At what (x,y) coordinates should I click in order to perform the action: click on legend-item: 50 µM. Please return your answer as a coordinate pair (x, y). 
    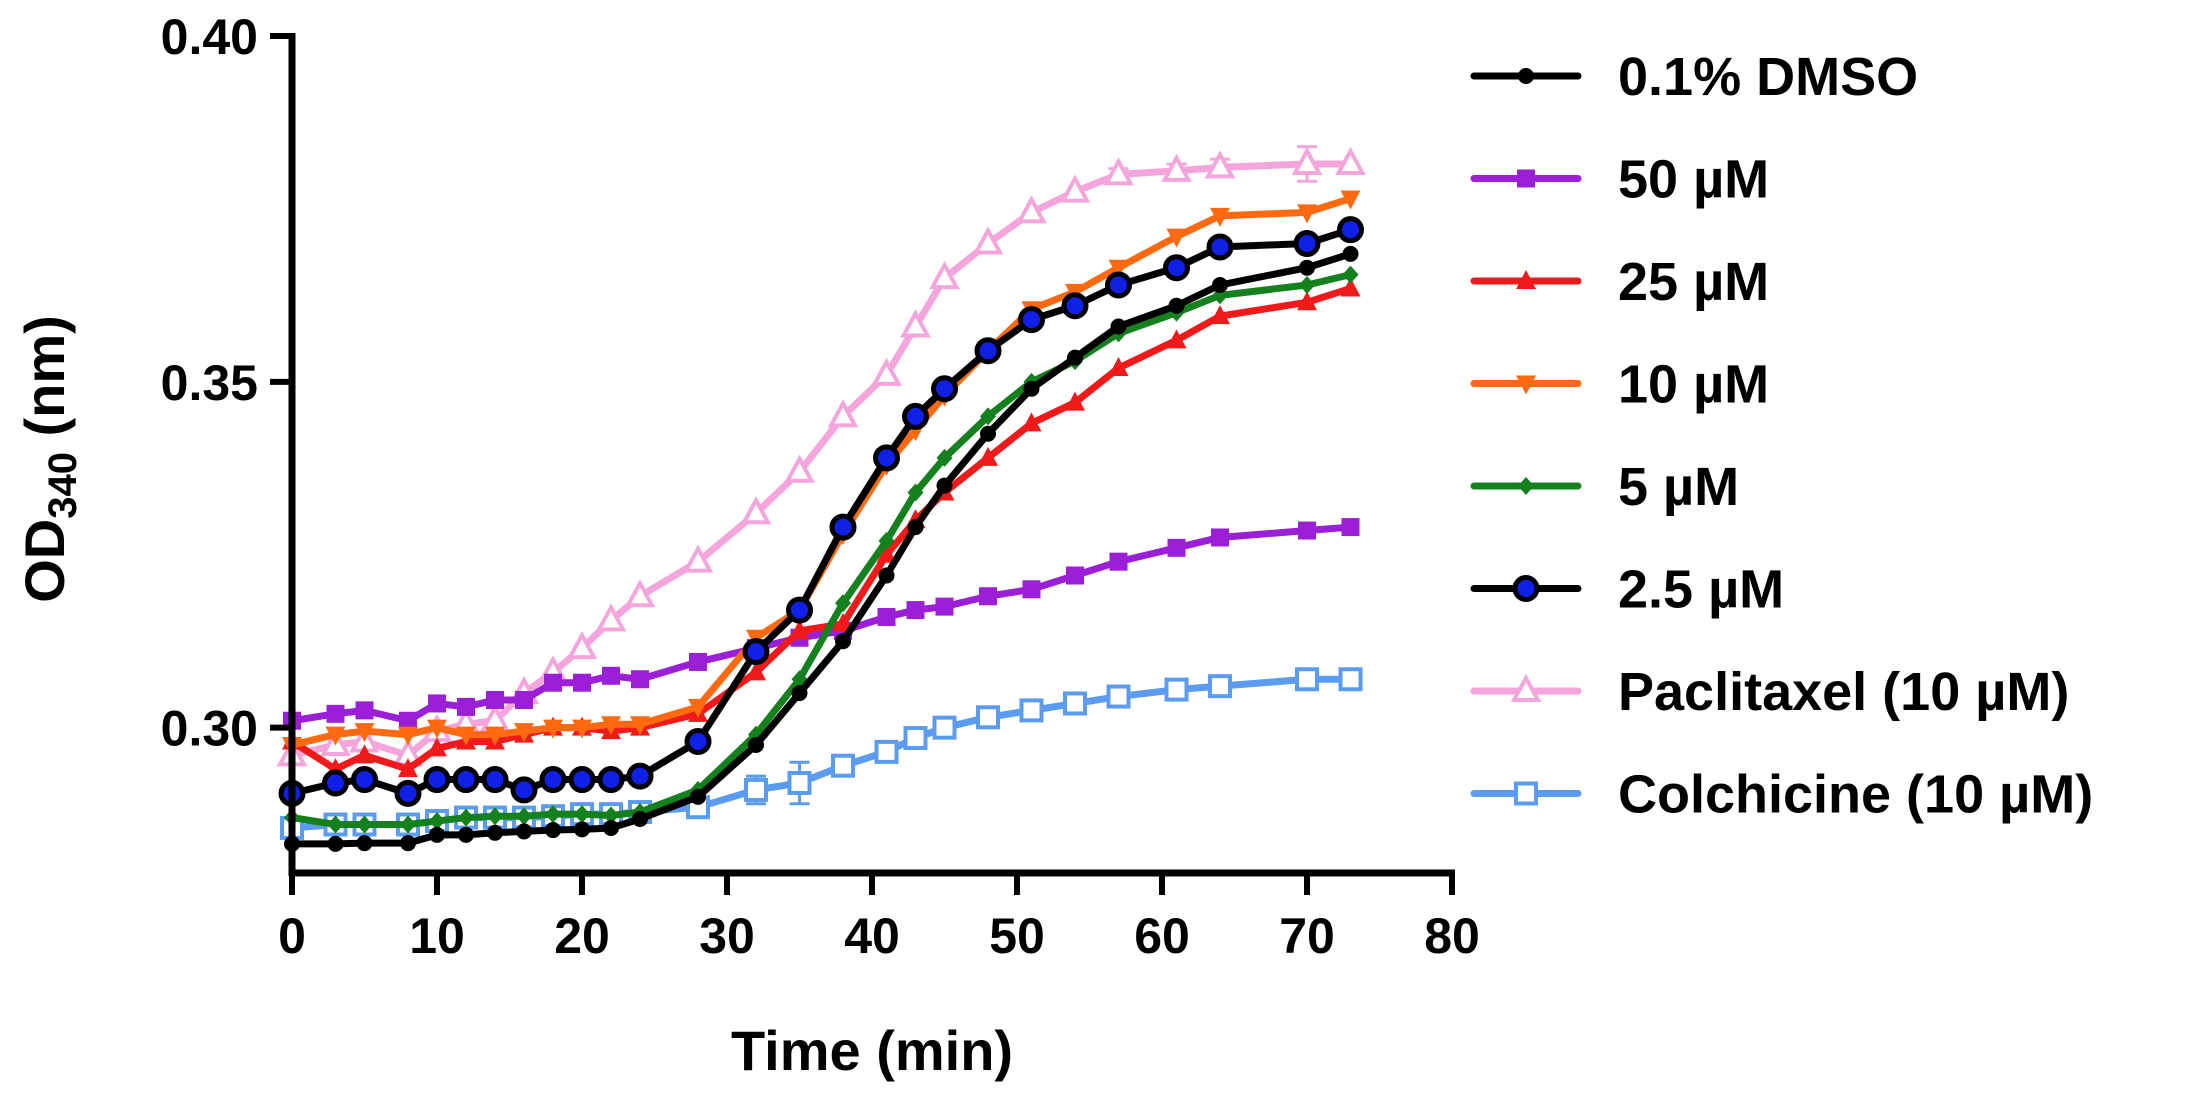
    Looking at the image, I should click on (1619, 180).